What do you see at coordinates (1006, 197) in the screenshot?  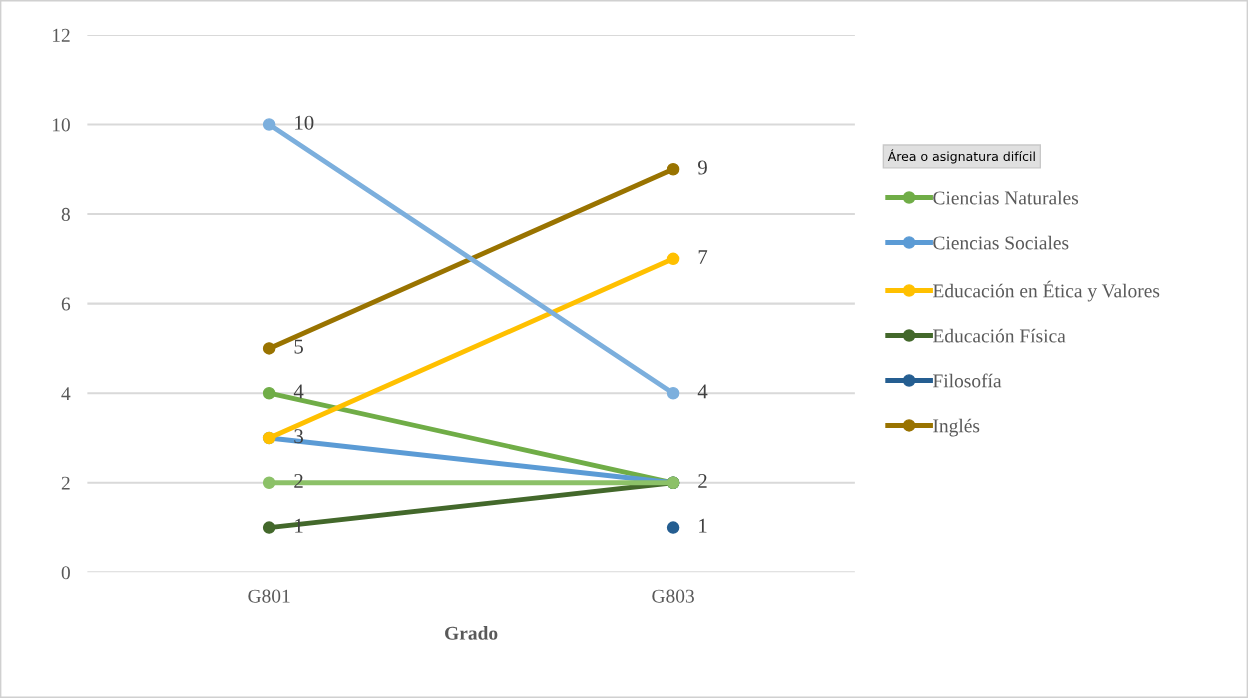 I see `legend-label: Ciencias Naturales` at bounding box center [1006, 197].